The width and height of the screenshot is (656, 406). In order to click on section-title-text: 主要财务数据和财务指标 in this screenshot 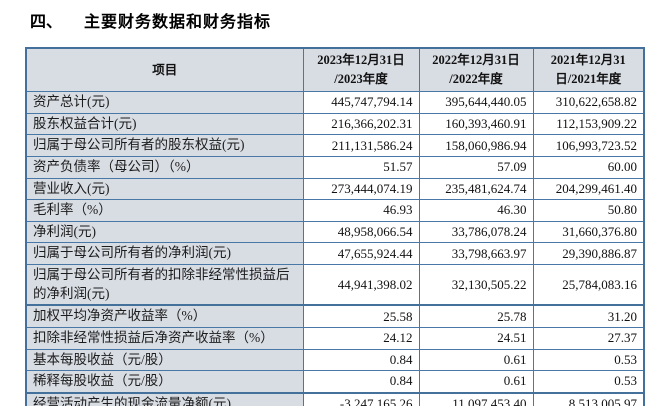, I will do `click(178, 22)`.